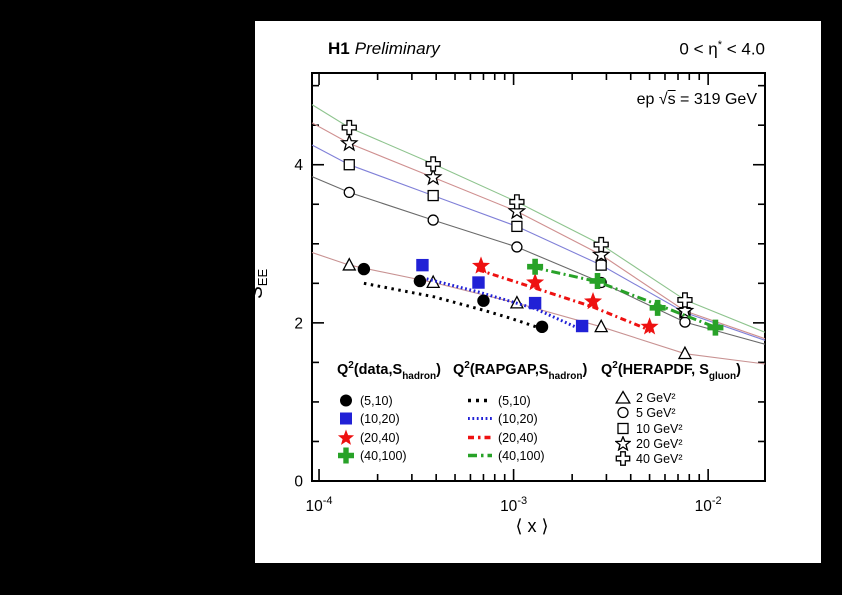 The height and width of the screenshot is (595, 842). What do you see at coordinates (502, 437) in the screenshot?
I see `legend-item-rapgap-20-40: (20,40)` at bounding box center [502, 437].